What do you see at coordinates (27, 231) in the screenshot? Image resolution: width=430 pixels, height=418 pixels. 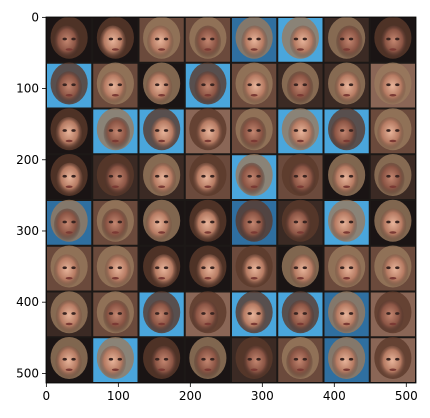 I see `y-tick-label: 300` at bounding box center [27, 231].